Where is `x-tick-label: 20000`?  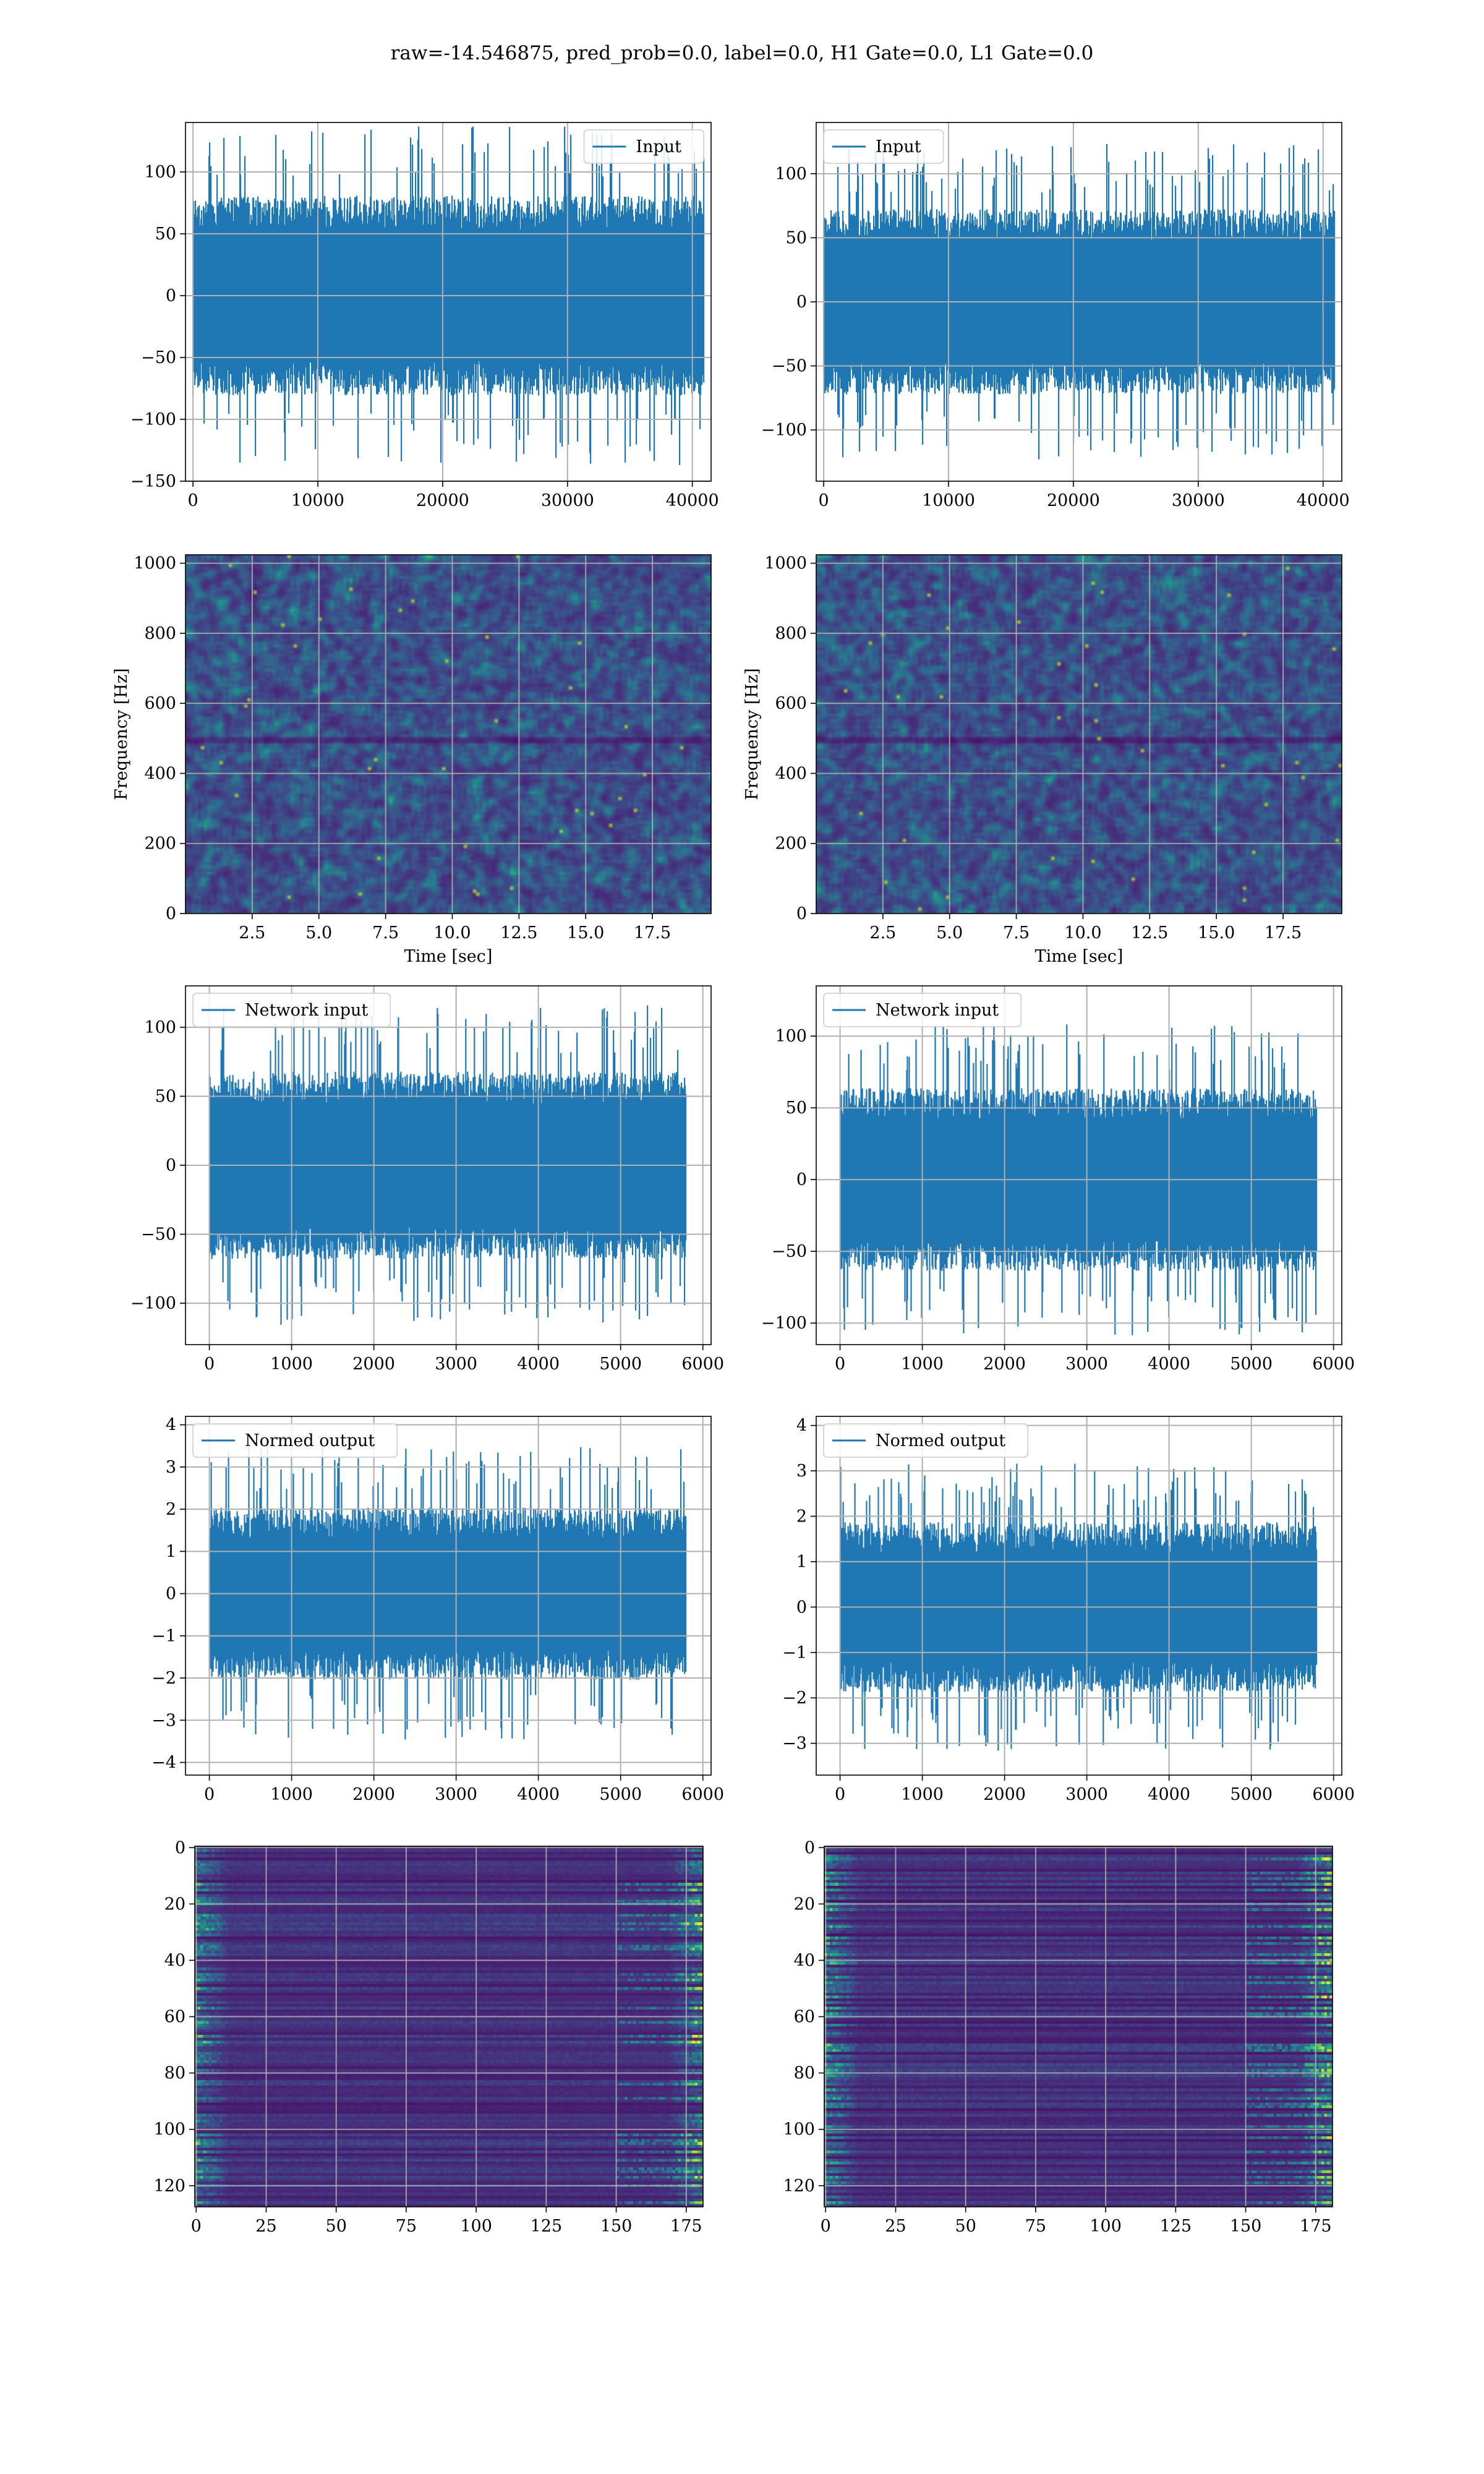
x-tick-label: 20000 is located at coordinates (442, 500).